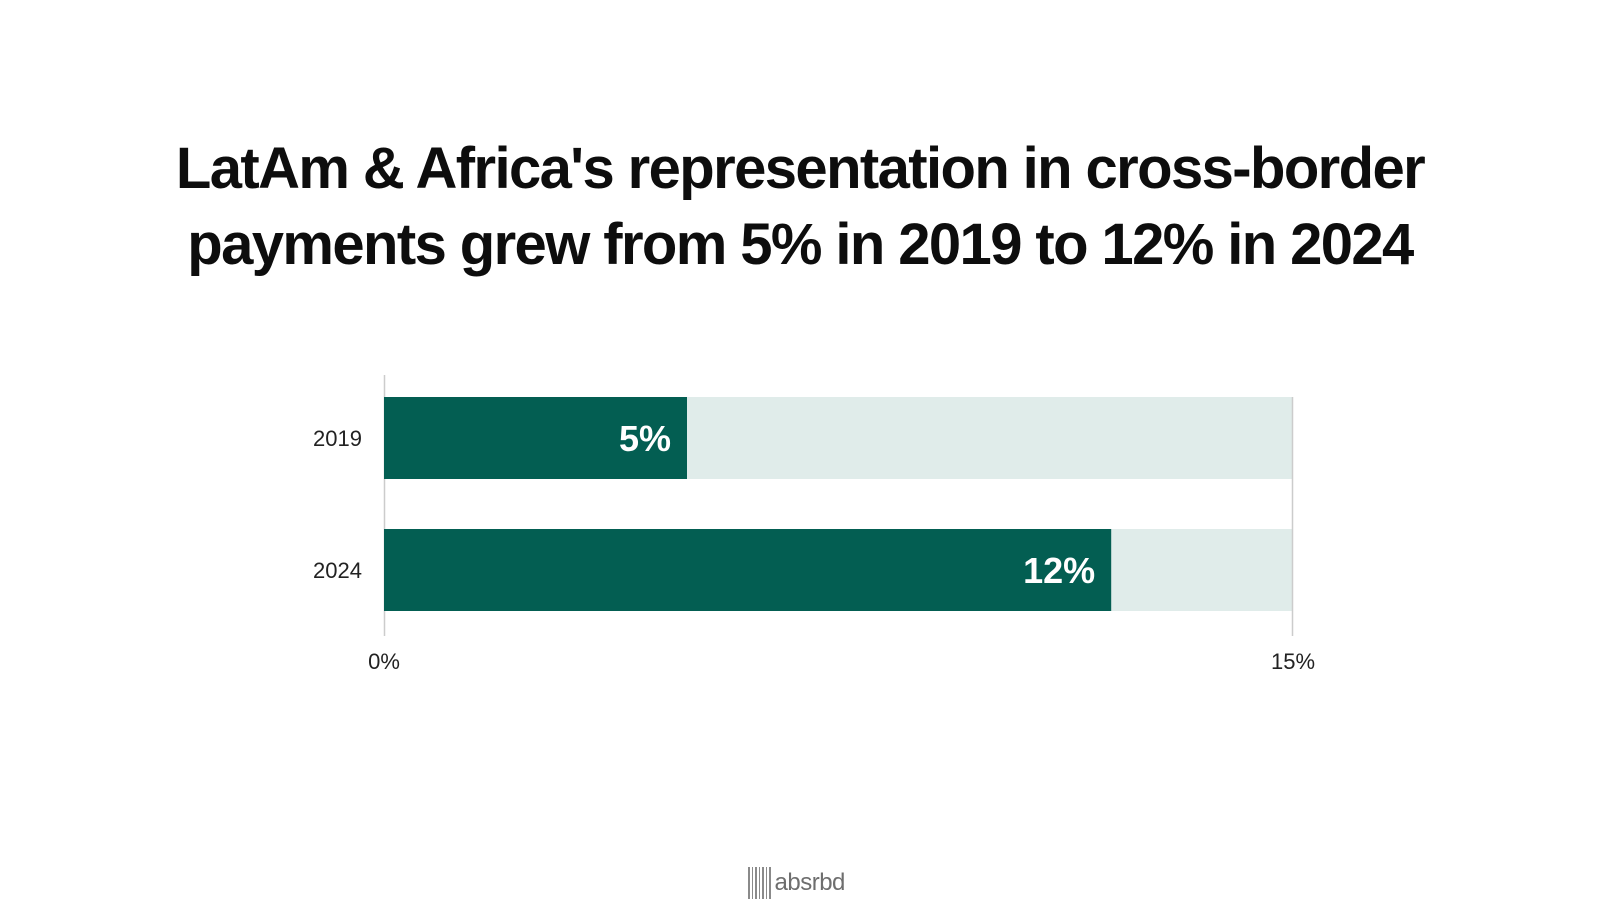 The height and width of the screenshot is (900, 1600). What do you see at coordinates (337, 438) in the screenshot?
I see `category-label-2019: 2019` at bounding box center [337, 438].